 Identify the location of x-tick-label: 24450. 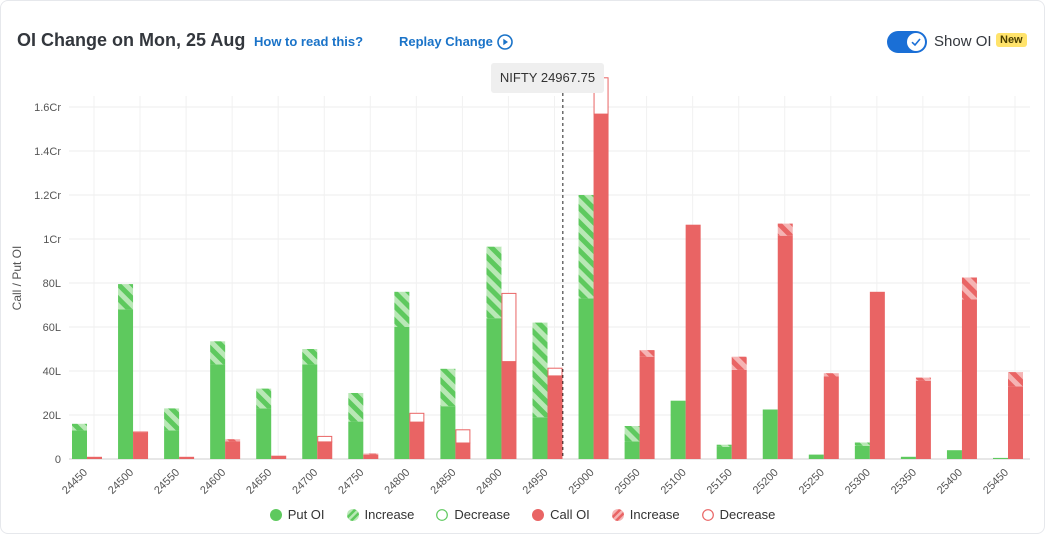
(75, 482).